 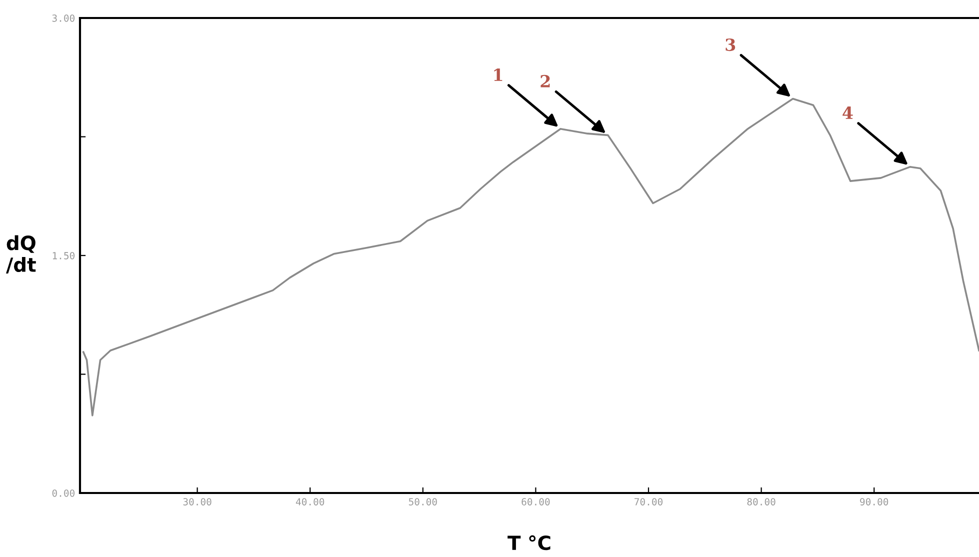 What do you see at coordinates (545, 81) in the screenshot?
I see `annotation: 2` at bounding box center [545, 81].